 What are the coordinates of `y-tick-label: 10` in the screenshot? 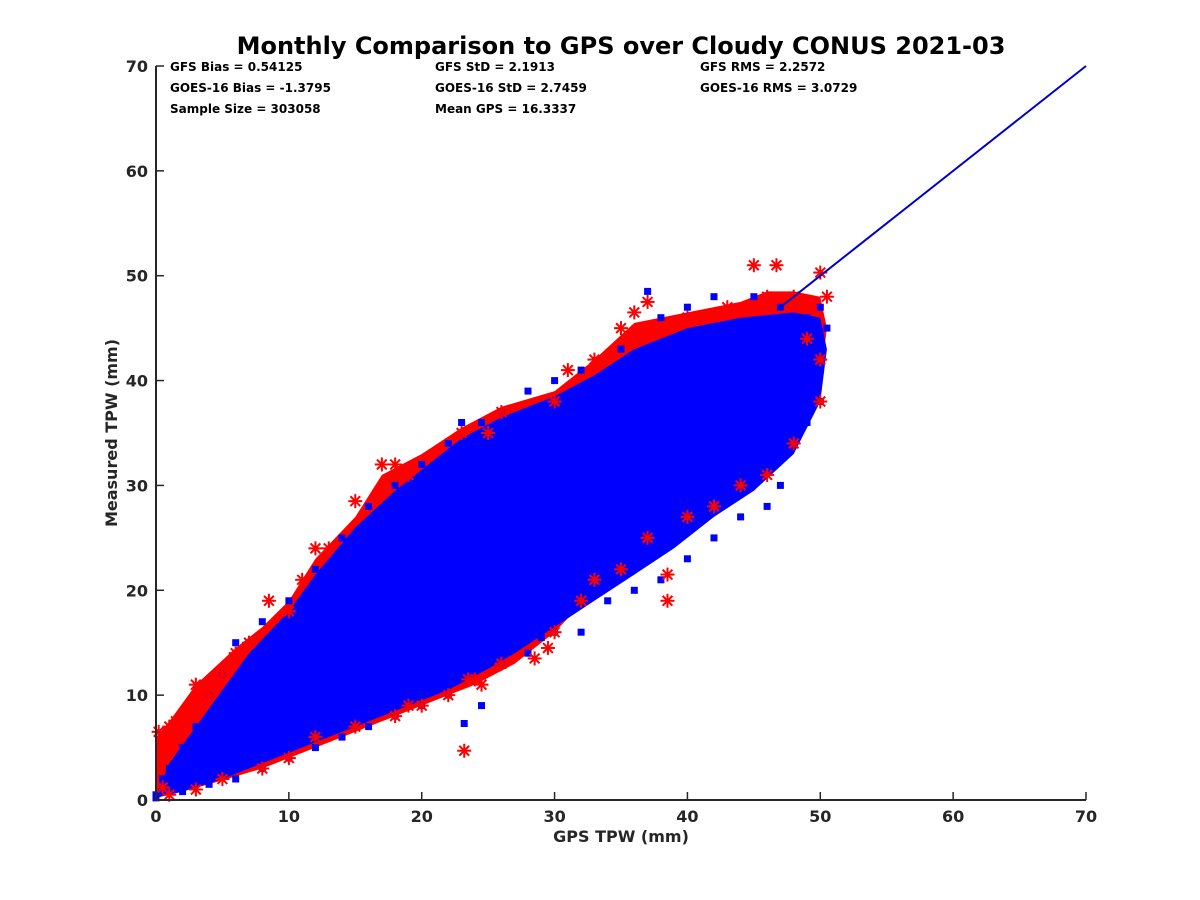 It's located at (137, 695).